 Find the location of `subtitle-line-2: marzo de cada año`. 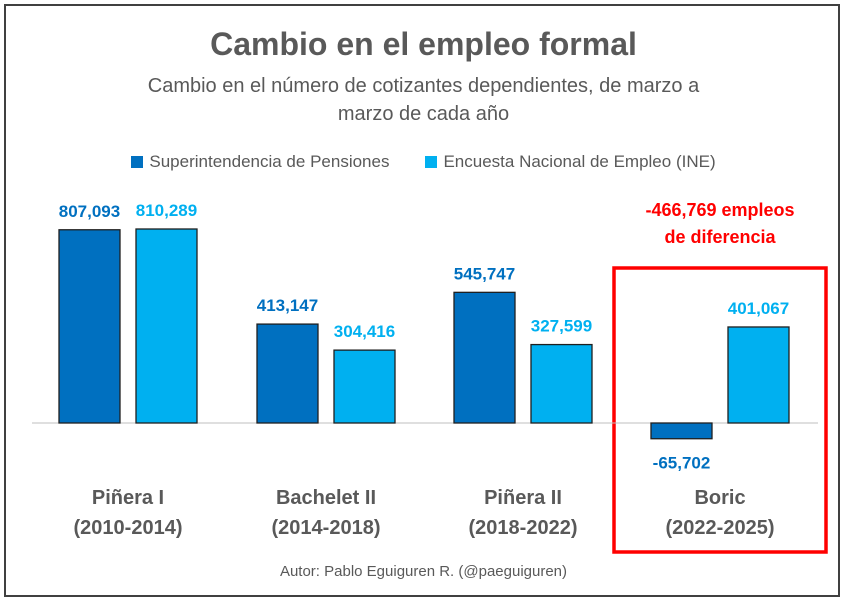

subtitle-line-2: marzo de cada año is located at coordinates (423, 114).